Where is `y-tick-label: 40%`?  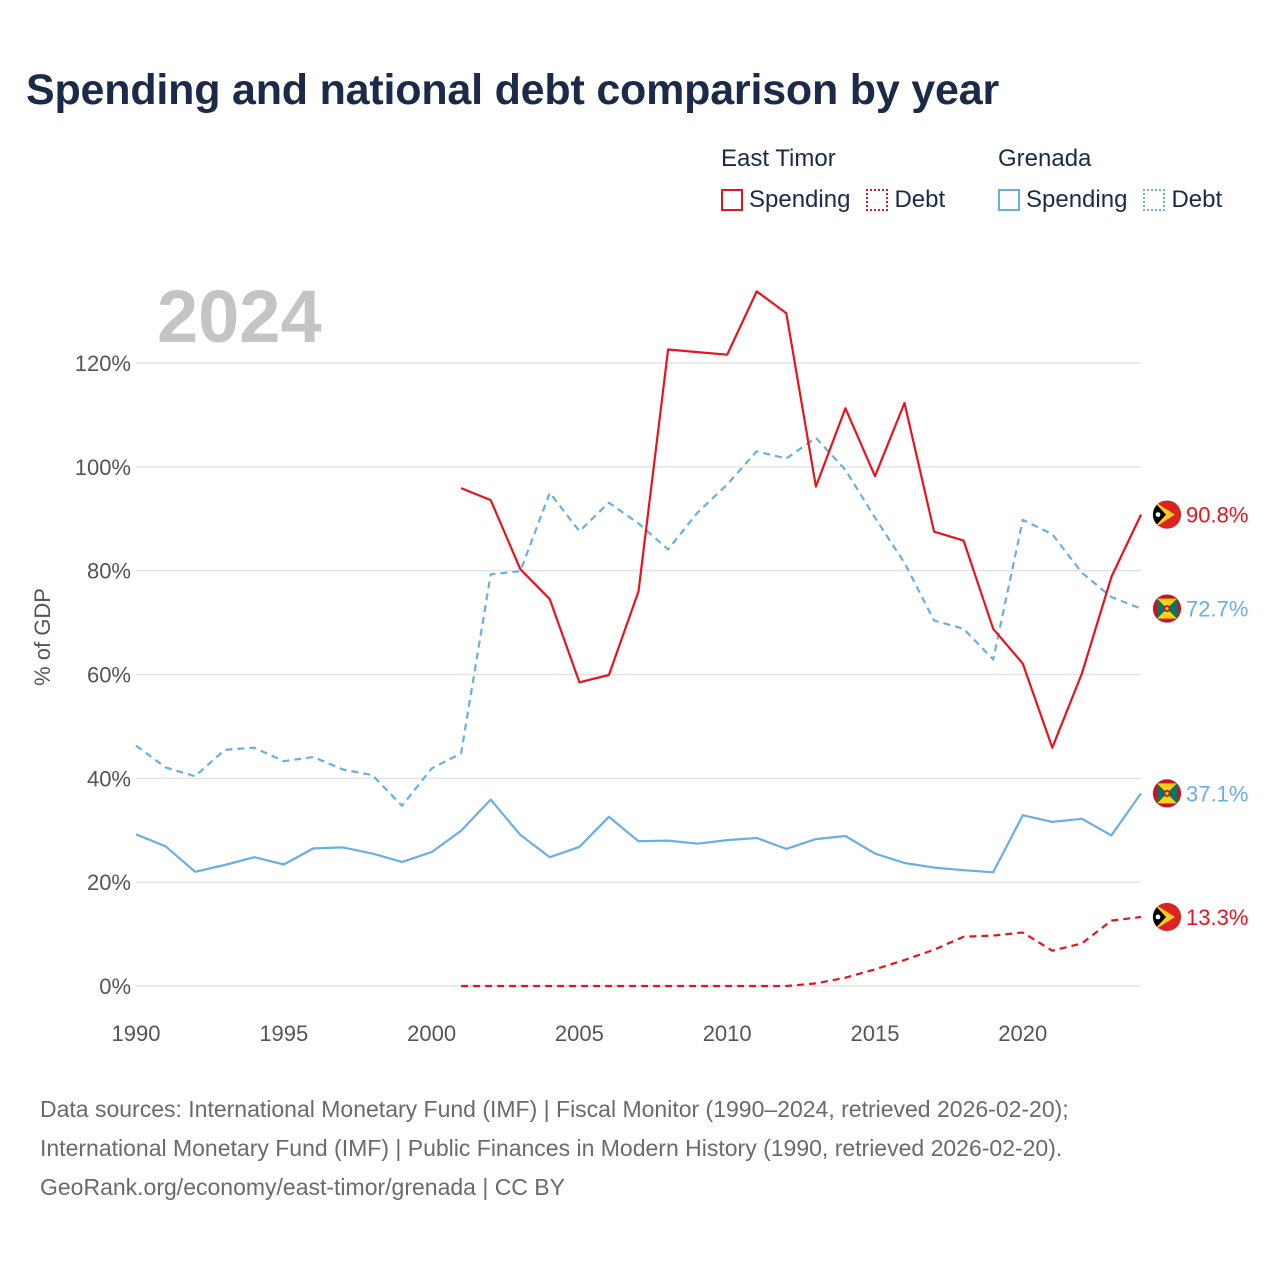
y-tick-label: 40% is located at coordinates (109, 778).